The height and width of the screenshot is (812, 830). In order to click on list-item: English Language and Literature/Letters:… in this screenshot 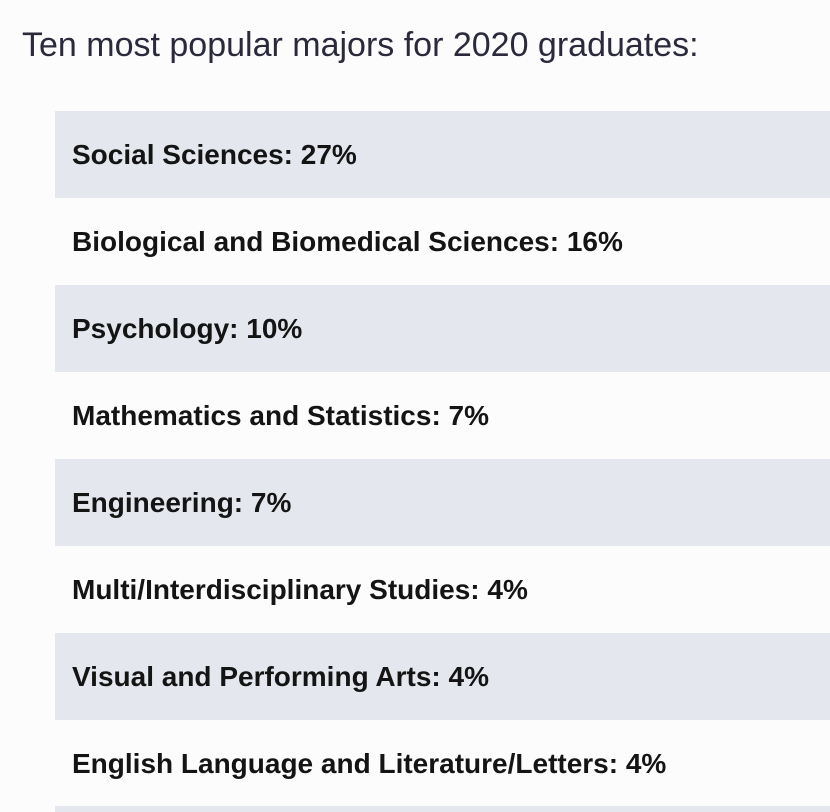, I will do `click(369, 763)`.